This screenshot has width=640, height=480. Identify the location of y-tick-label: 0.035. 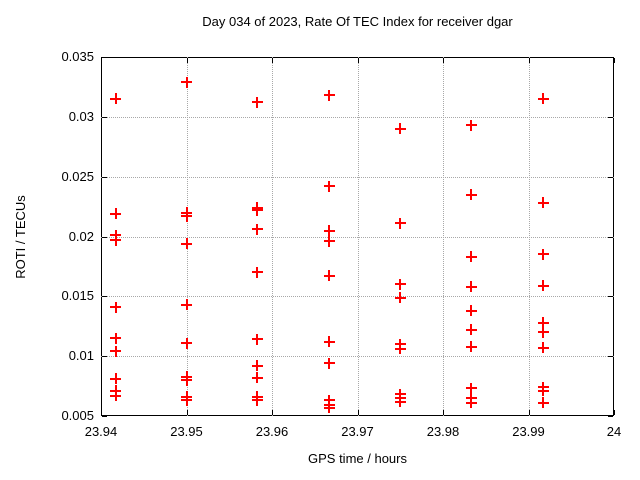
(77, 56).